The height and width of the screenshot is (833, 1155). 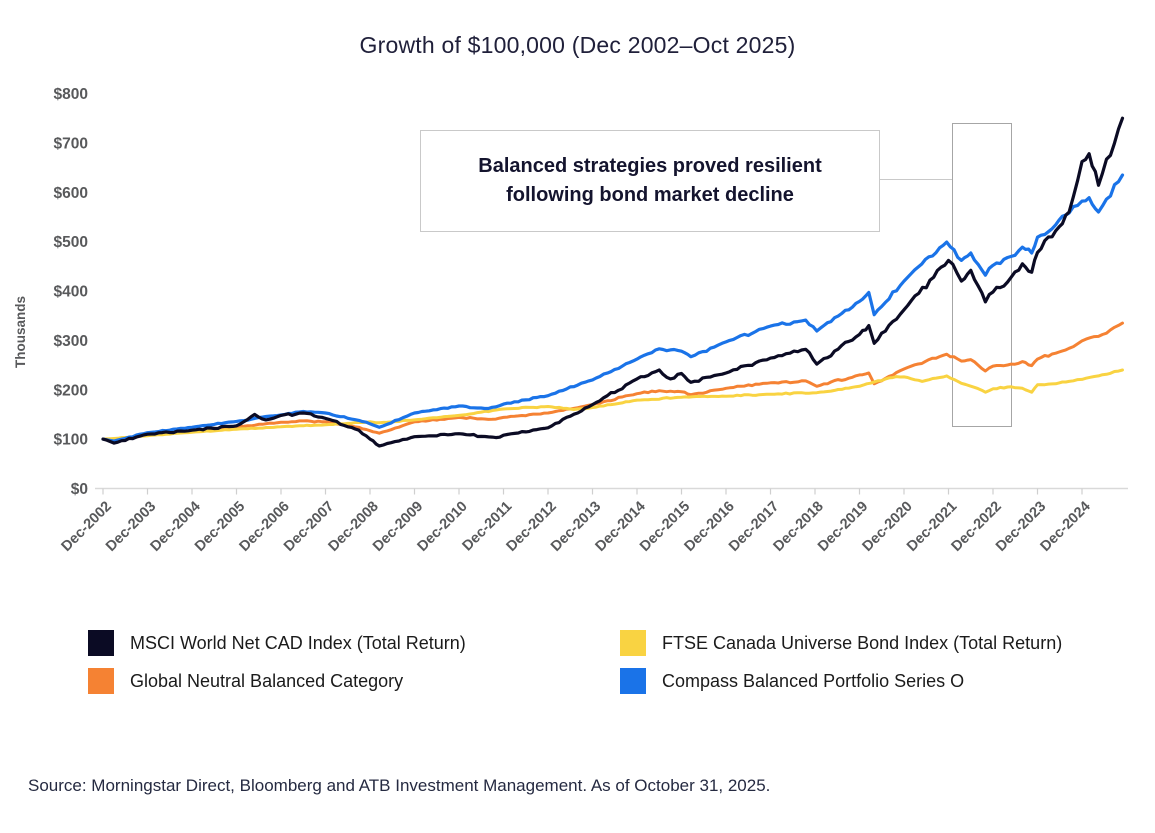 What do you see at coordinates (633, 643) in the screenshot?
I see `legend-swatch-ftse` at bounding box center [633, 643].